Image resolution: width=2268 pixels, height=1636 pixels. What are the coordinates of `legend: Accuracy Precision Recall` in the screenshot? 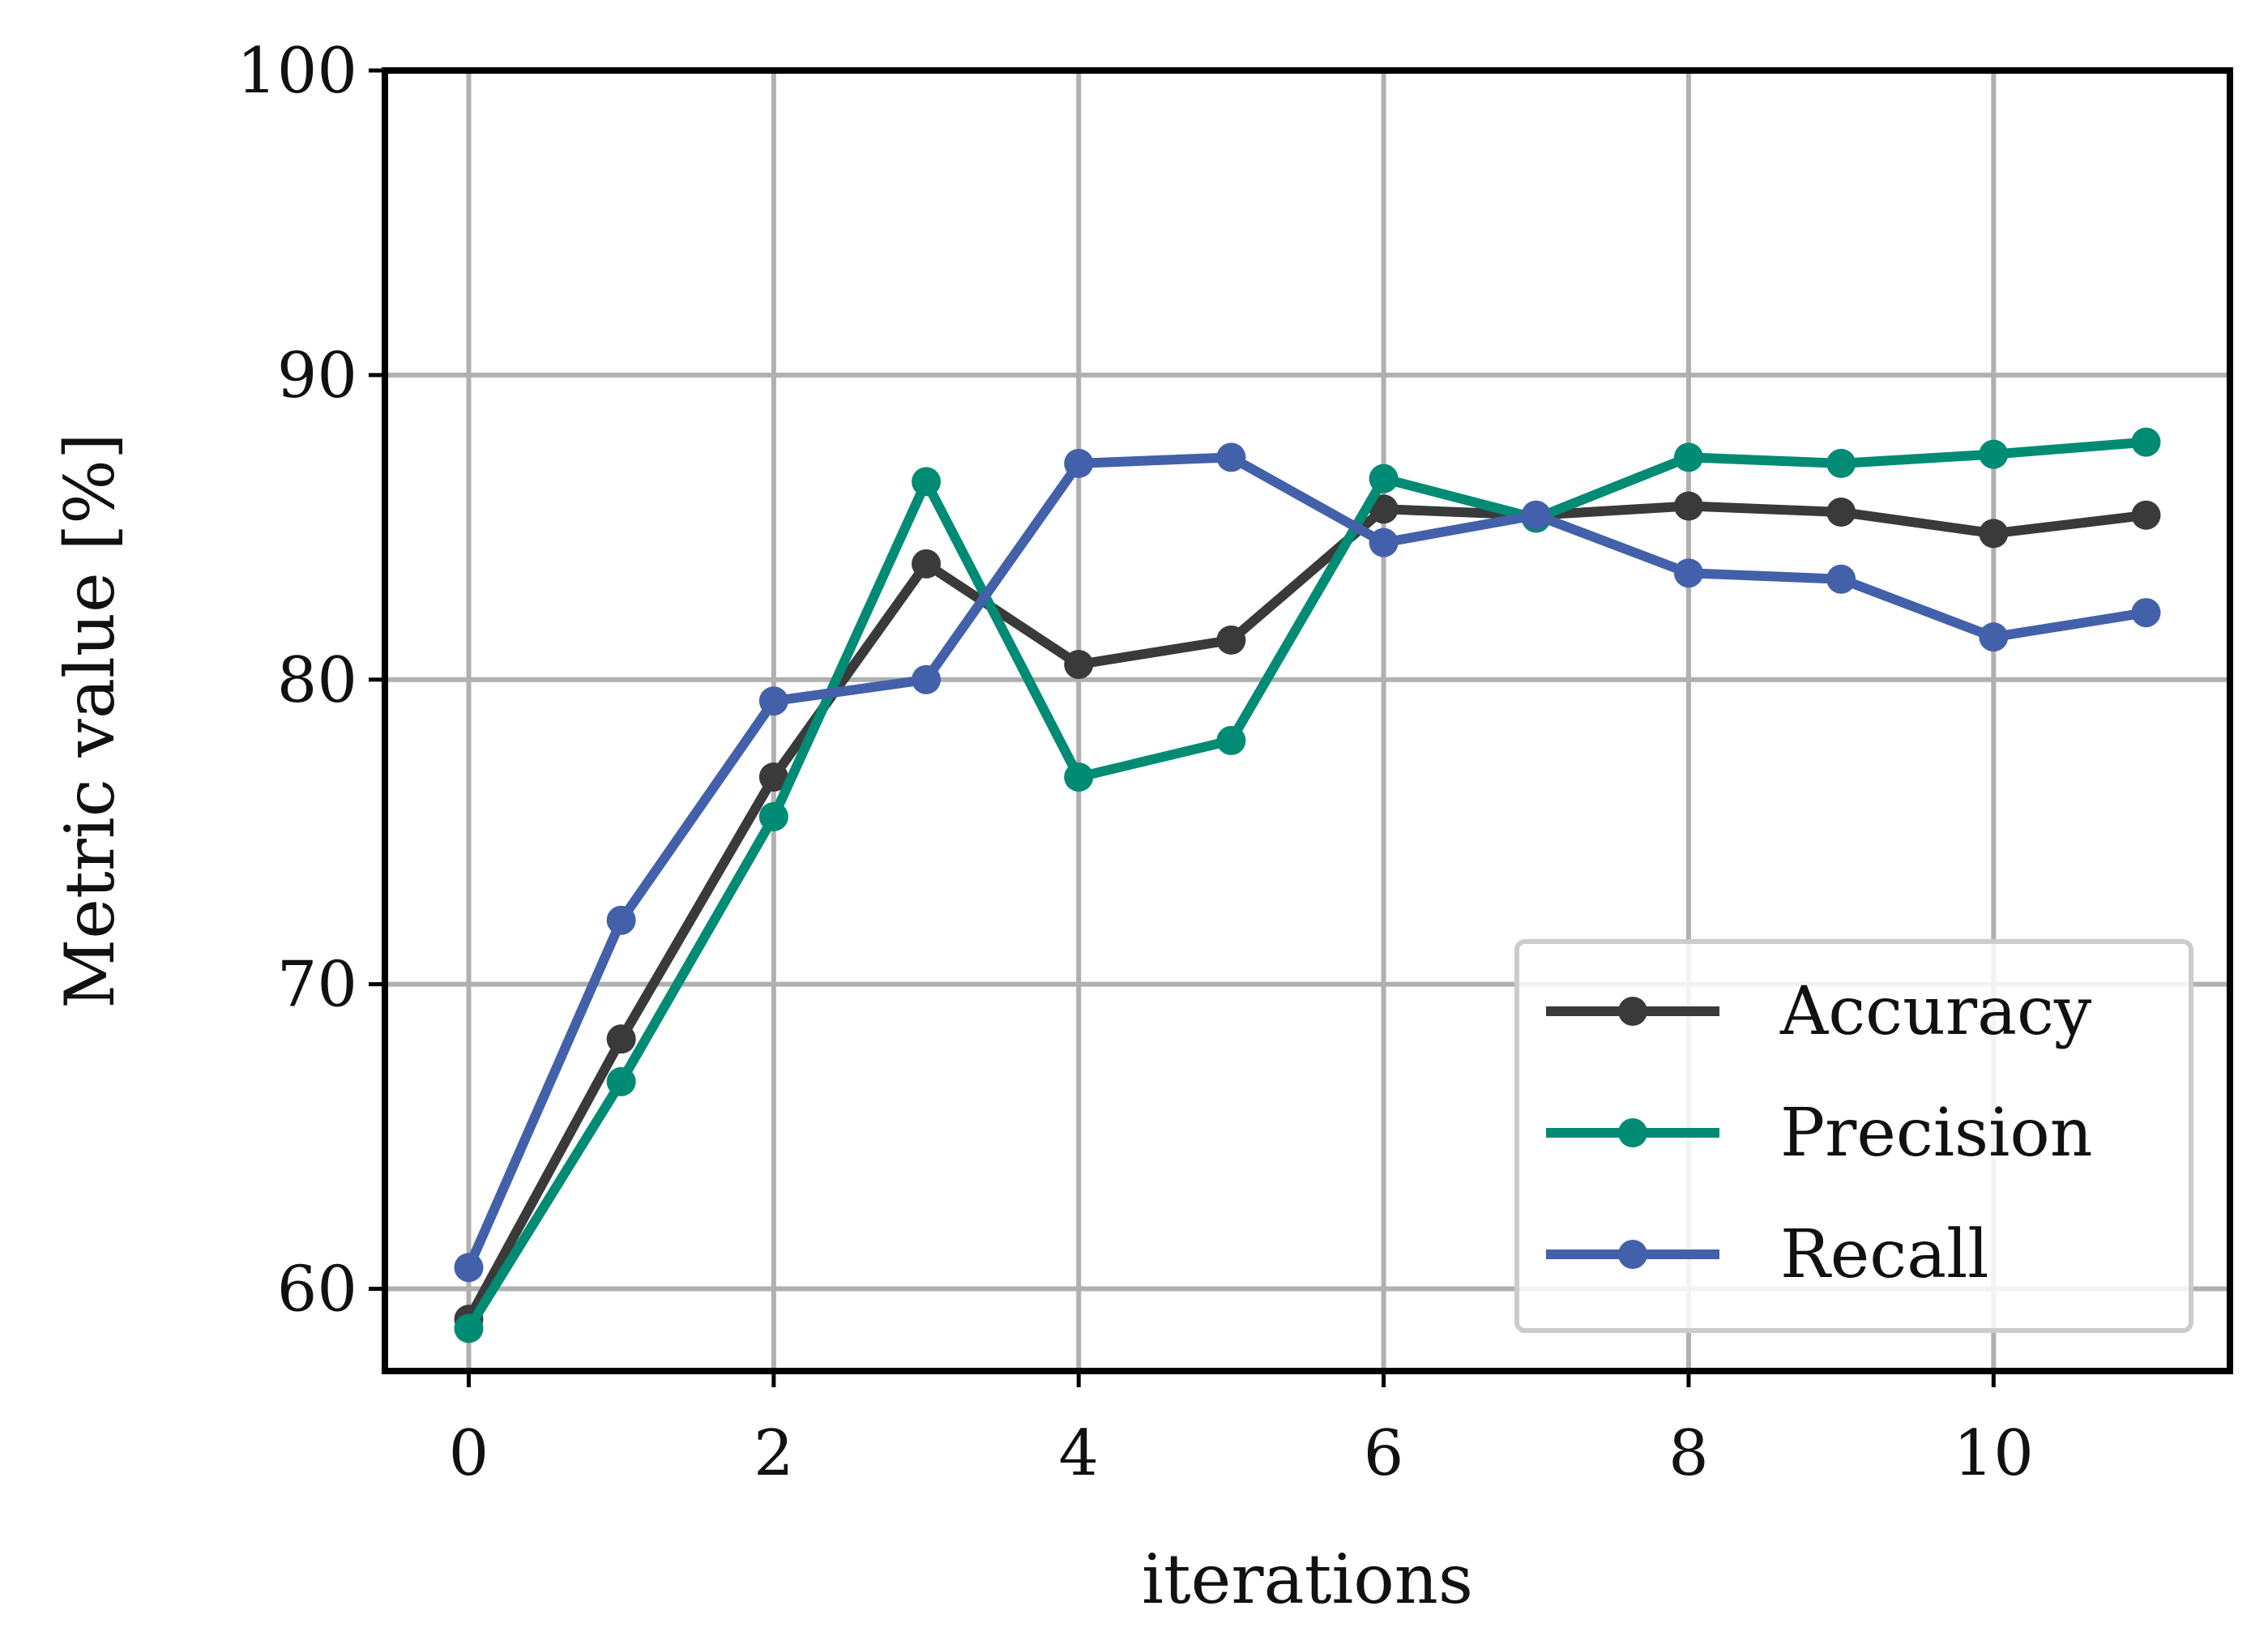 It's located at (1854, 1136).